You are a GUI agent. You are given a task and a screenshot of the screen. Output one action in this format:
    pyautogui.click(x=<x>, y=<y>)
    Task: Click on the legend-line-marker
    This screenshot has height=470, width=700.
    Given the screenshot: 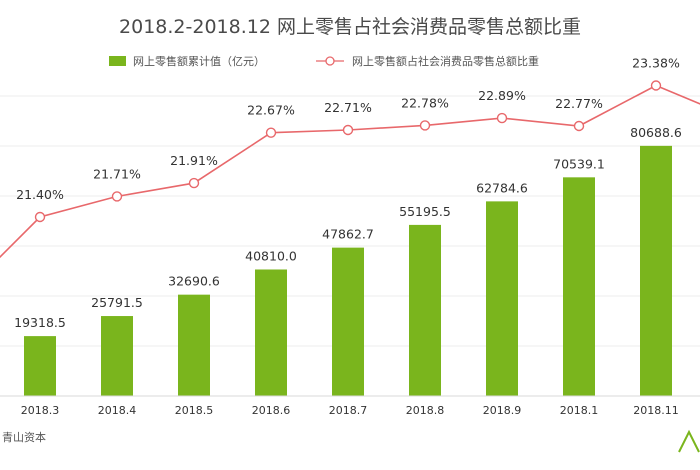 What is the action you would take?
    pyautogui.click(x=330, y=61)
    